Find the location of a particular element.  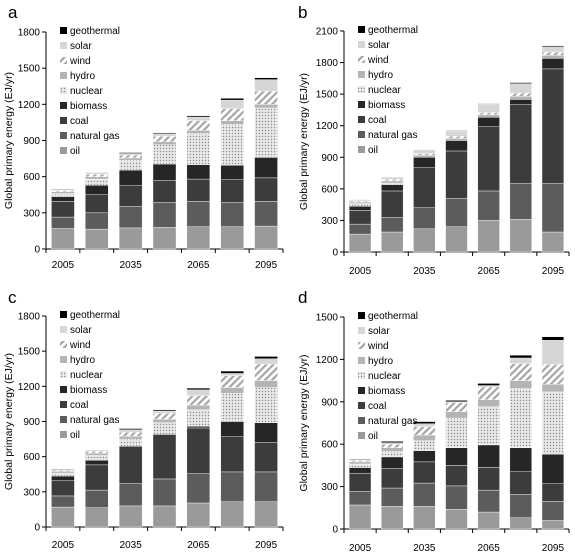

legend-label: oil is located at coordinates (75, 435).